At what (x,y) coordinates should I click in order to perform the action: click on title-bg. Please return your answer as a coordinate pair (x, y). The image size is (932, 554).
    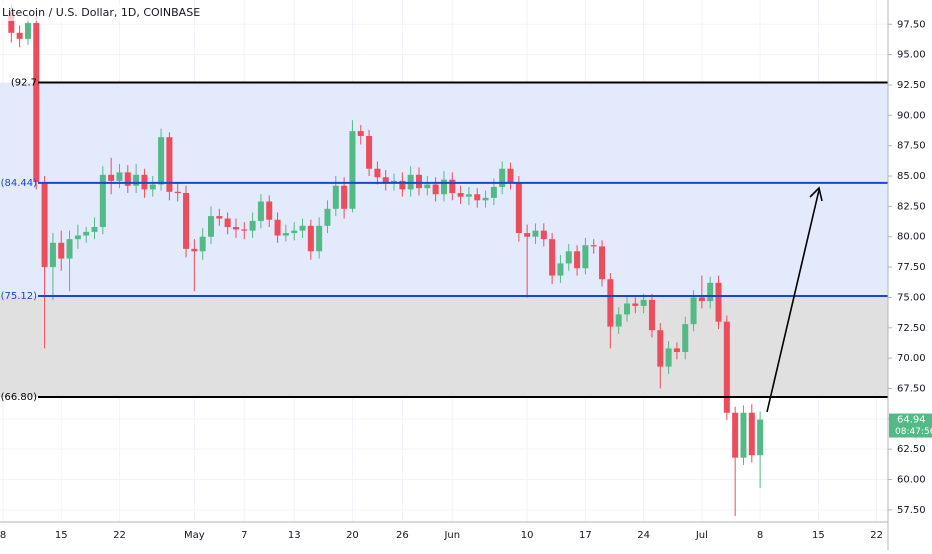
    Looking at the image, I should click on (87, 13).